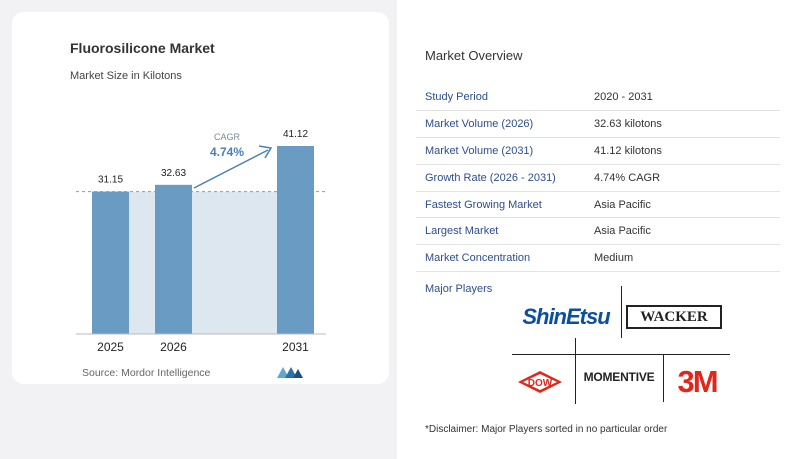  Describe the element at coordinates (173, 347) in the screenshot. I see `x-tick-2026: 2026` at that location.